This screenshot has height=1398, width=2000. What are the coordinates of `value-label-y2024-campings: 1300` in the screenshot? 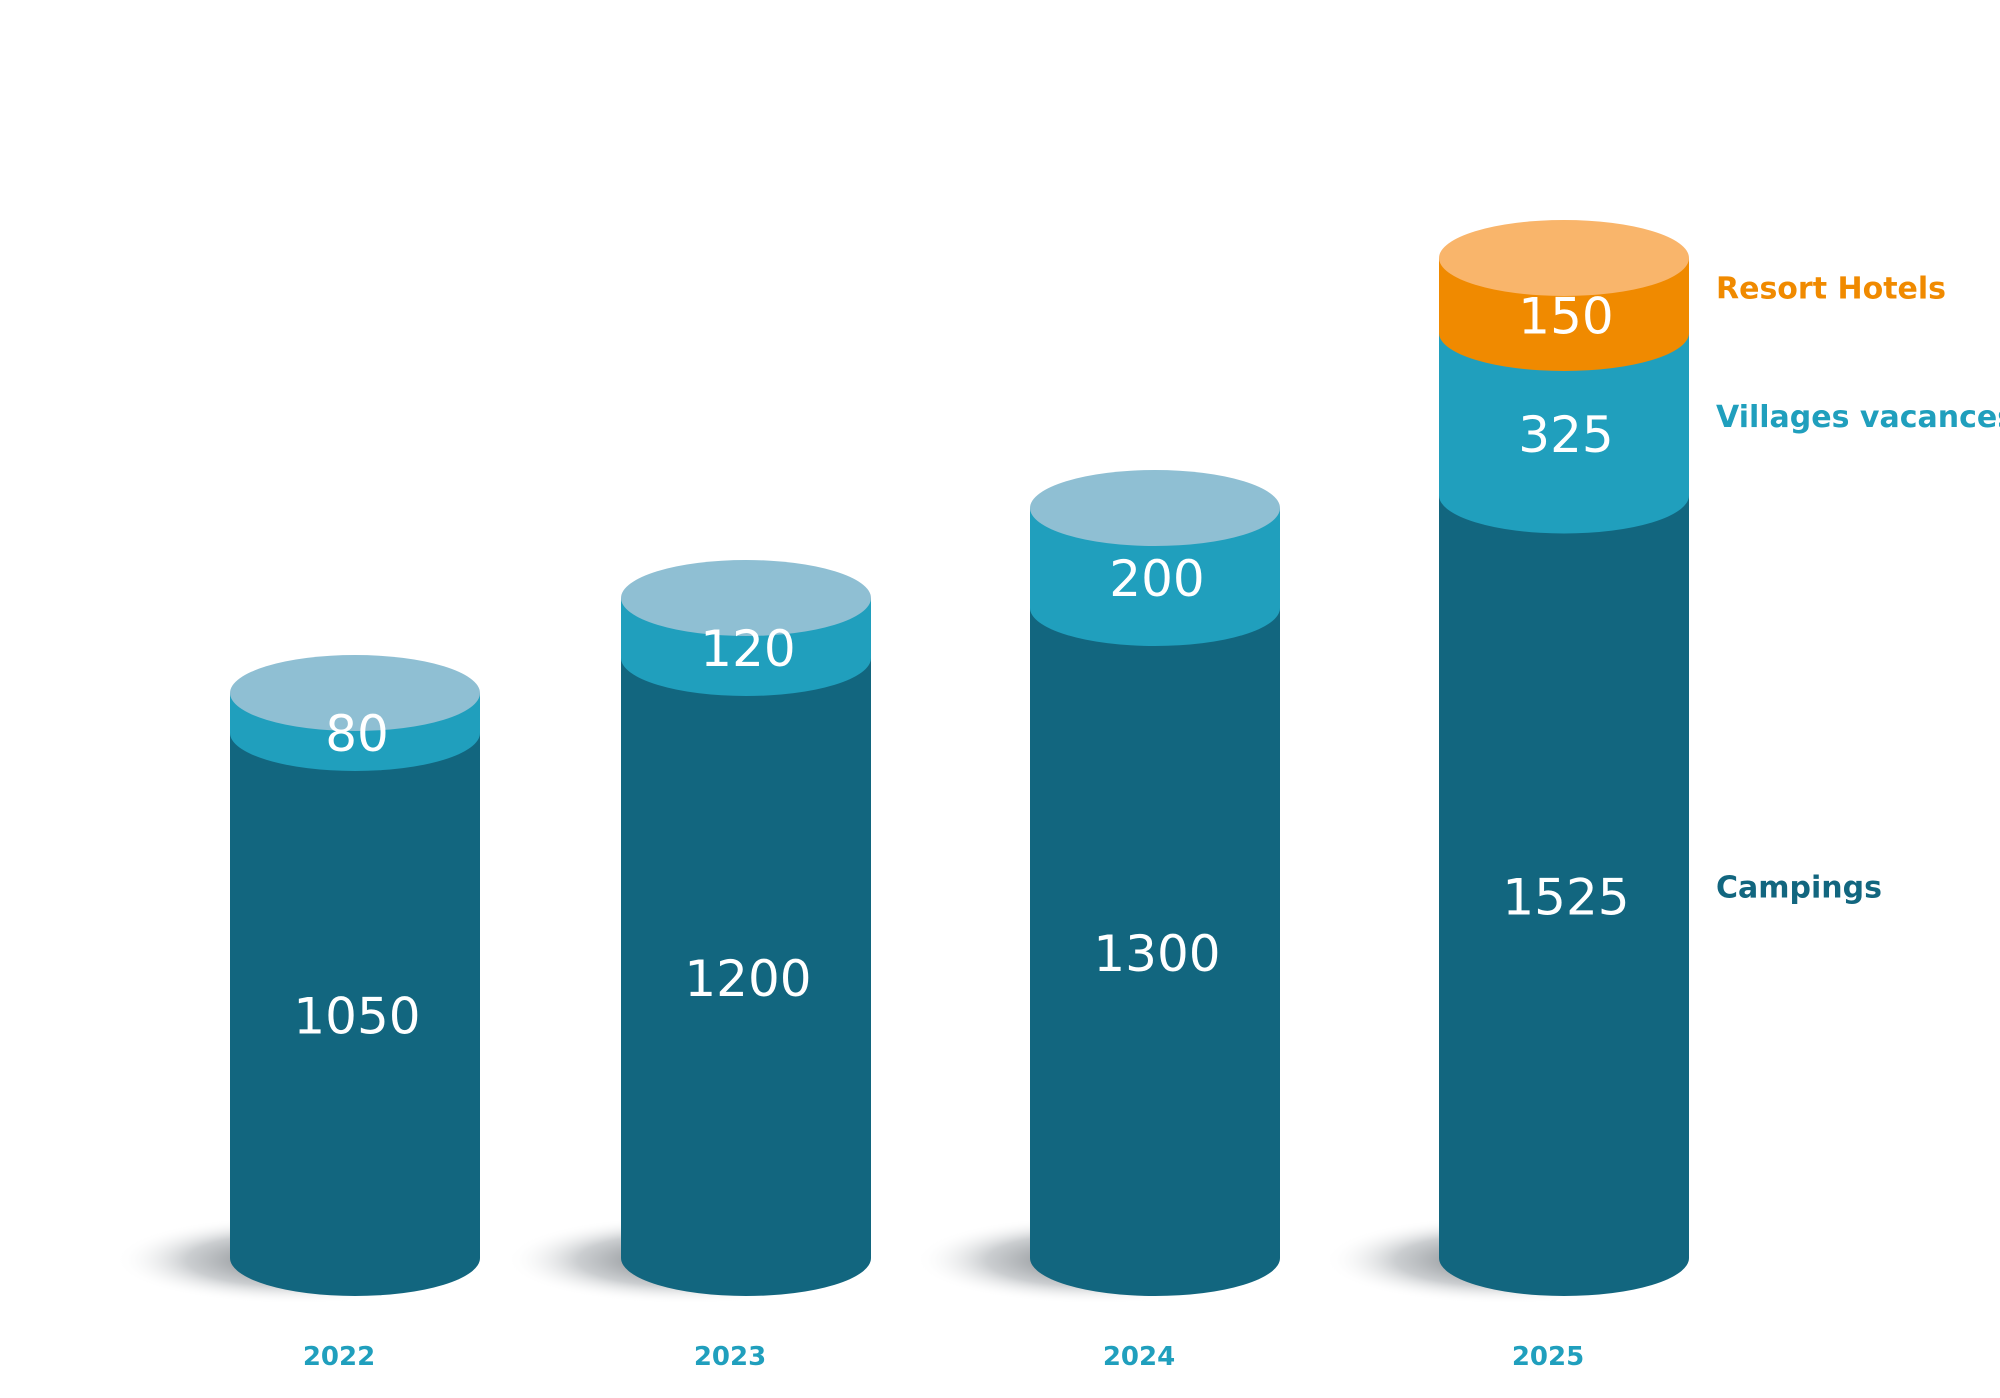 It's located at (1156, 954).